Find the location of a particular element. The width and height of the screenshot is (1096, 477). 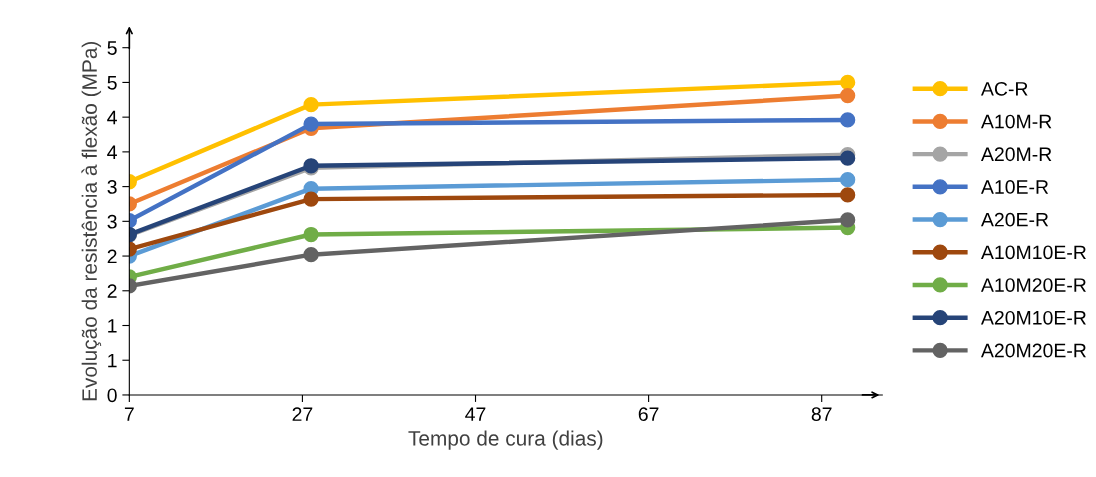

legend-label: A20M10E-R is located at coordinates (1033, 317).